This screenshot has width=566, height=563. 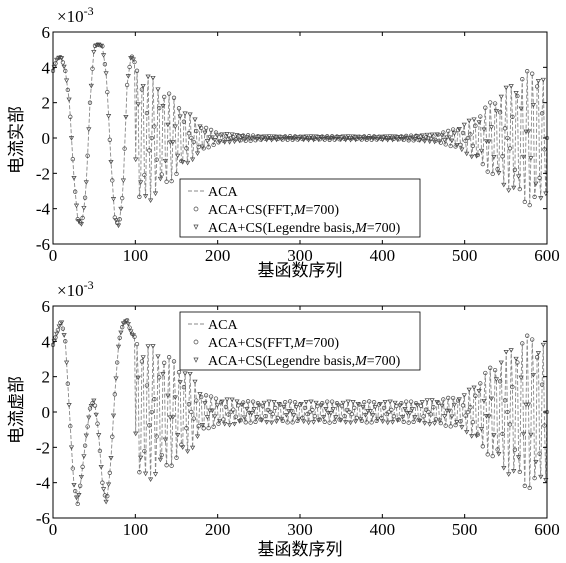 I want to click on x-tick-label: 600, so click(x=547, y=529).